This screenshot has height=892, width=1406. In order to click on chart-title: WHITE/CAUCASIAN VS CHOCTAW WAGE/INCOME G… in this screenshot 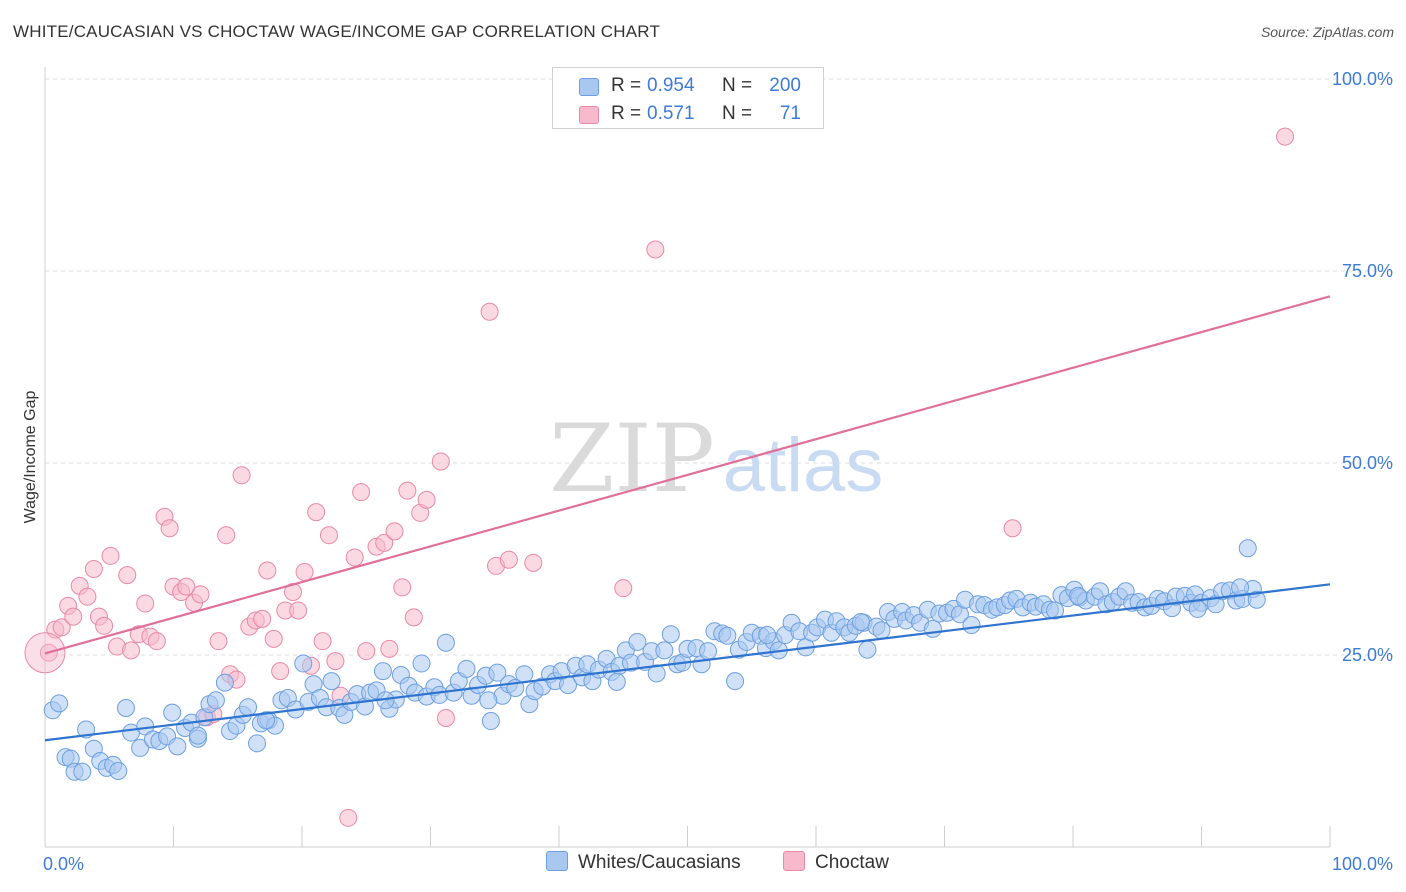, I will do `click(337, 31)`.